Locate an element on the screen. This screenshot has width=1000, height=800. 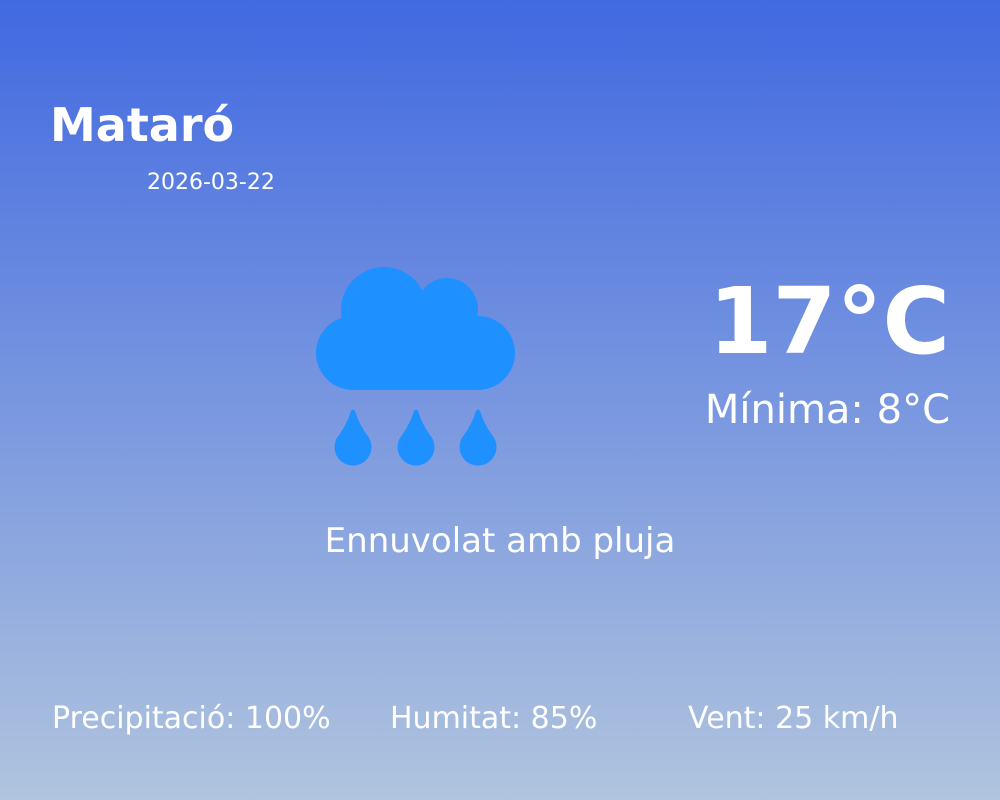
wind-stat: Vent: 25 km/h is located at coordinates (793, 718).